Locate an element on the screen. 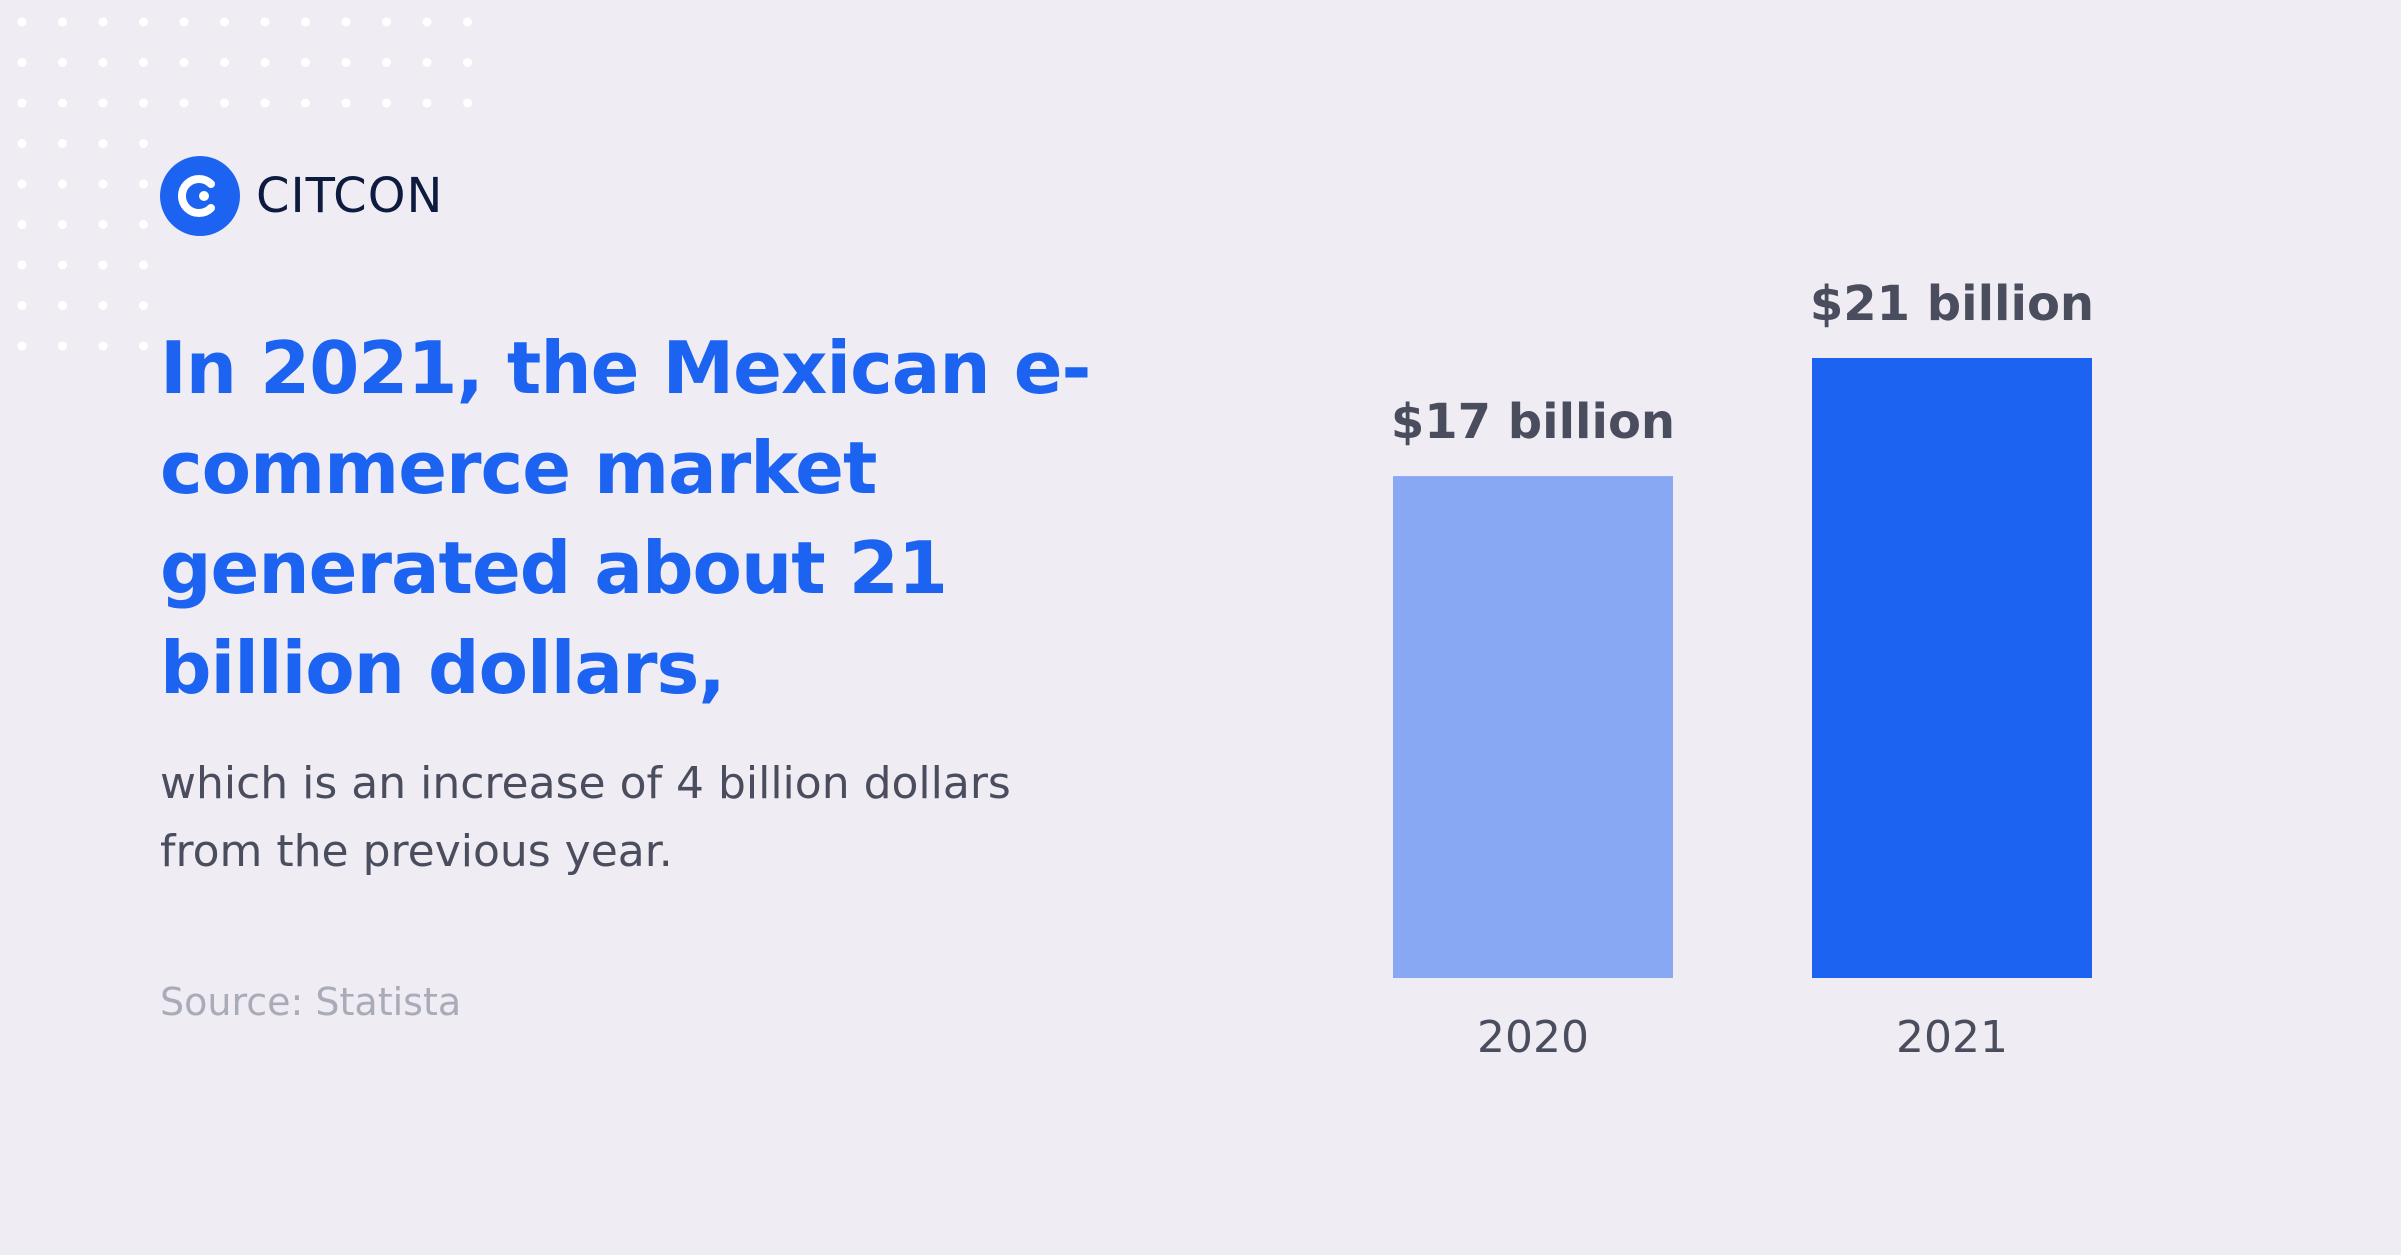 This screenshot has width=2401, height=1255. brand-name: CITCON is located at coordinates (350, 196).